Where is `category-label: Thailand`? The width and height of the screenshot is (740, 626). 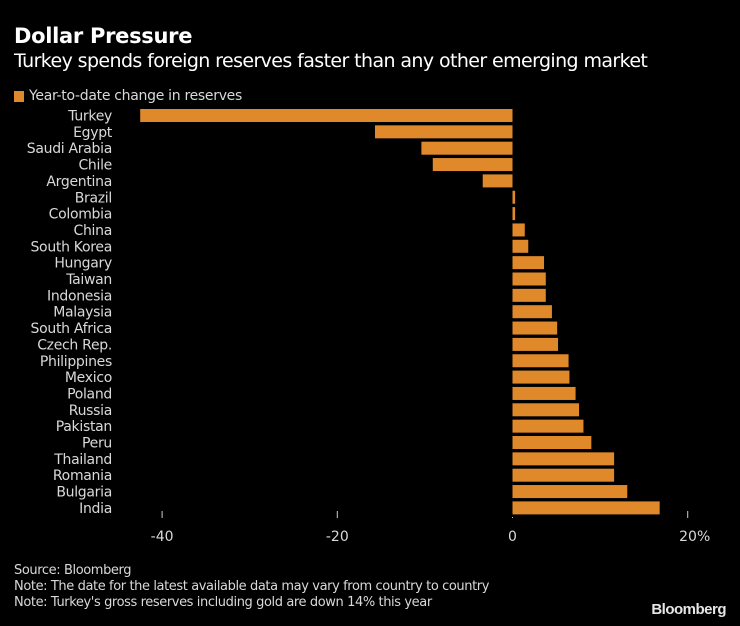
category-label: Thailand is located at coordinates (82, 460).